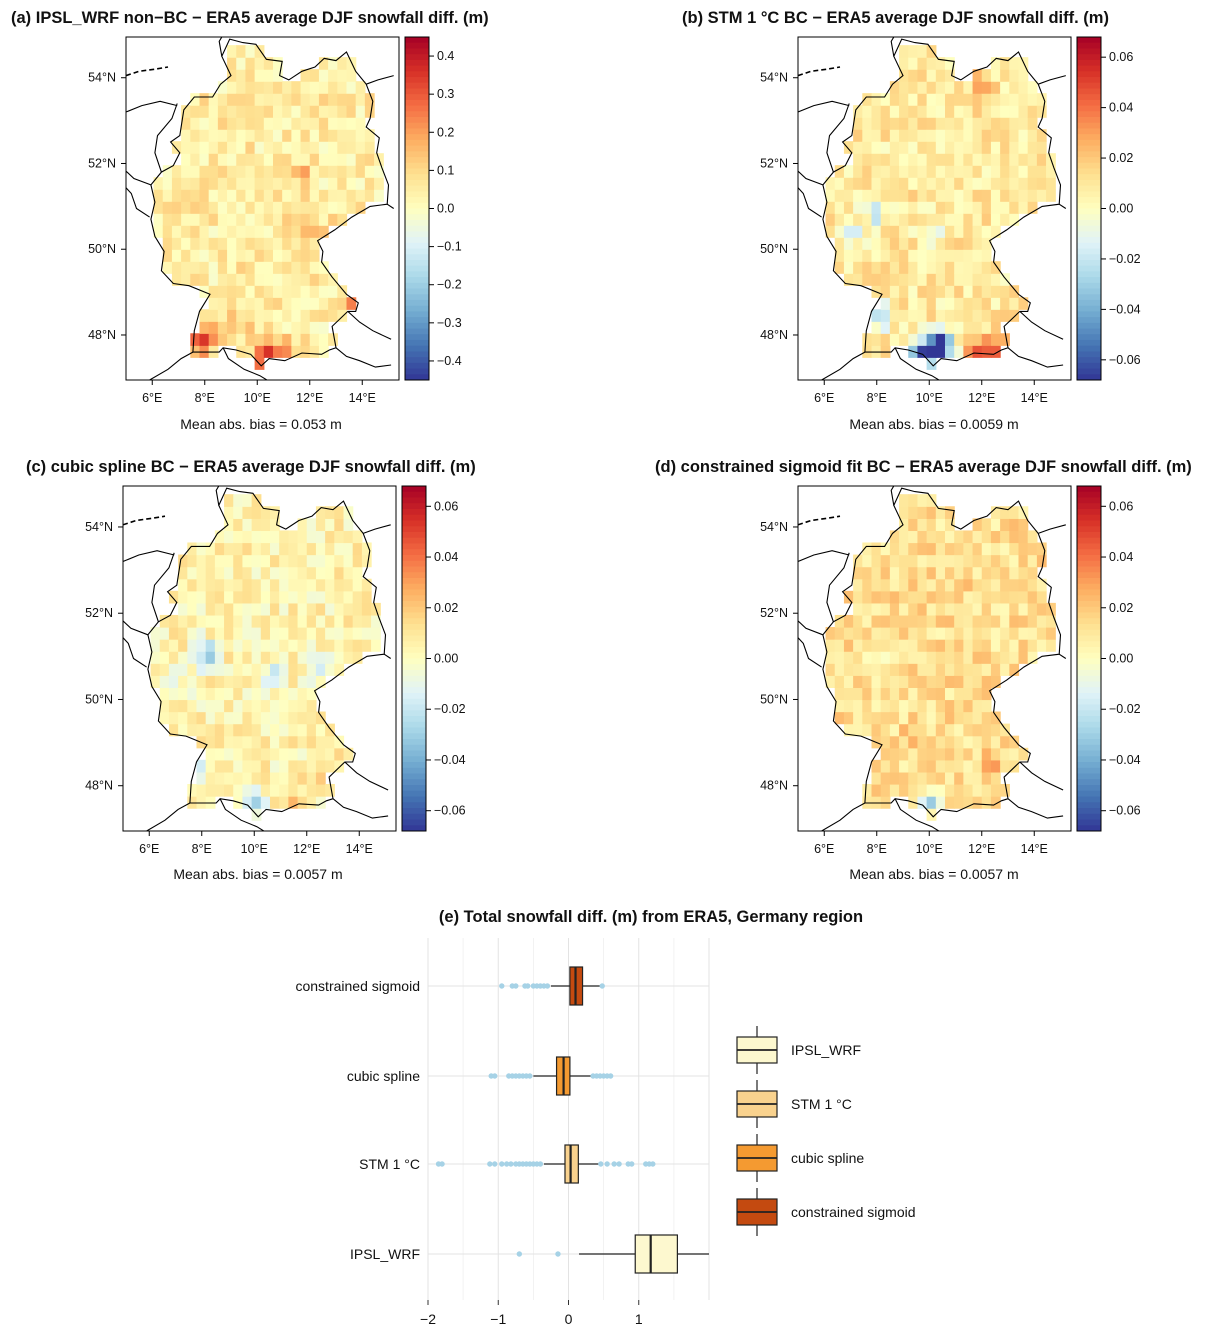  I want to click on germany-border, so click(267, 652).